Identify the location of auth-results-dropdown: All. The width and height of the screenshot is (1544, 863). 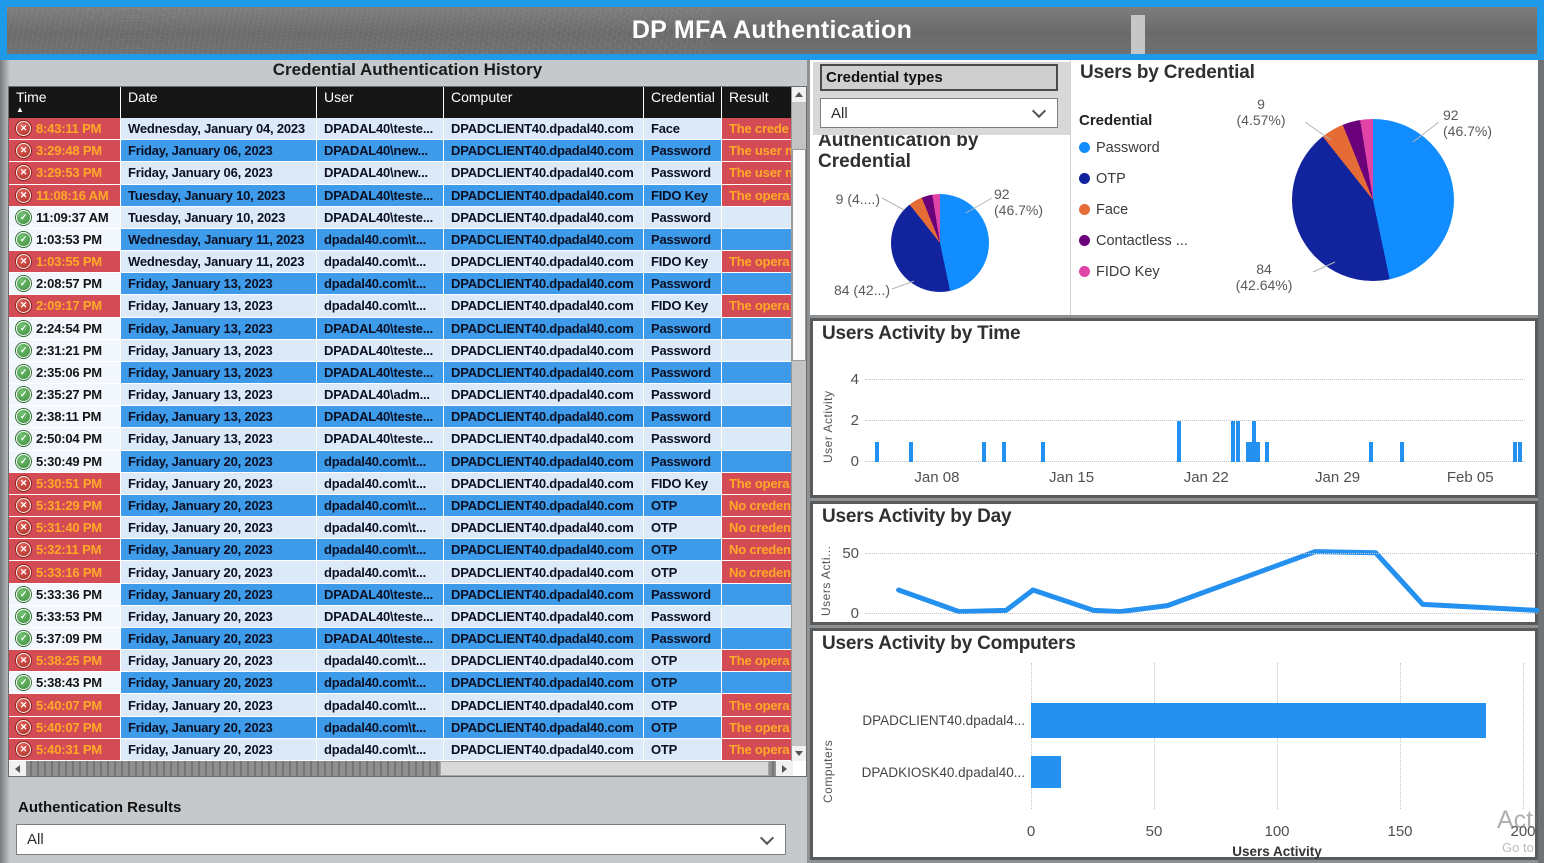
(401, 839).